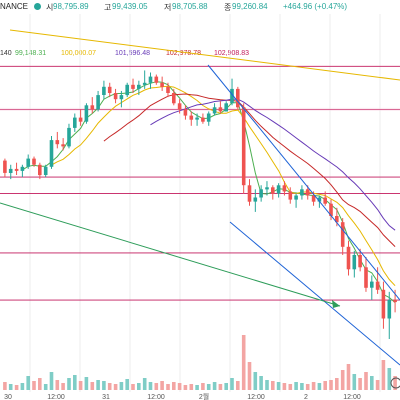 The image size is (400, 400). What do you see at coordinates (306, 397) in the screenshot?
I see `x-axis-tick-label: 2` at bounding box center [306, 397].